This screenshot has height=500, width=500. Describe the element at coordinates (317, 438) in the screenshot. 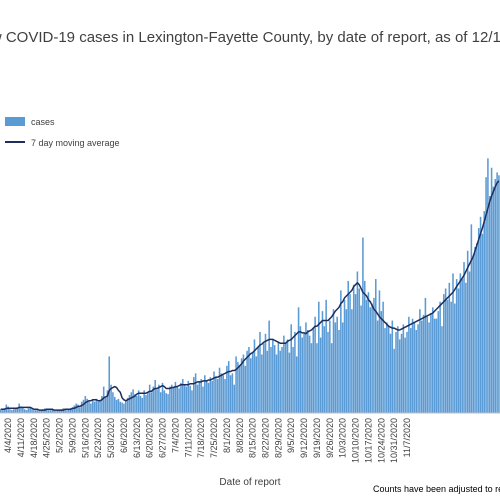

I see `x-tick-label: 9/19/2020` at that location.